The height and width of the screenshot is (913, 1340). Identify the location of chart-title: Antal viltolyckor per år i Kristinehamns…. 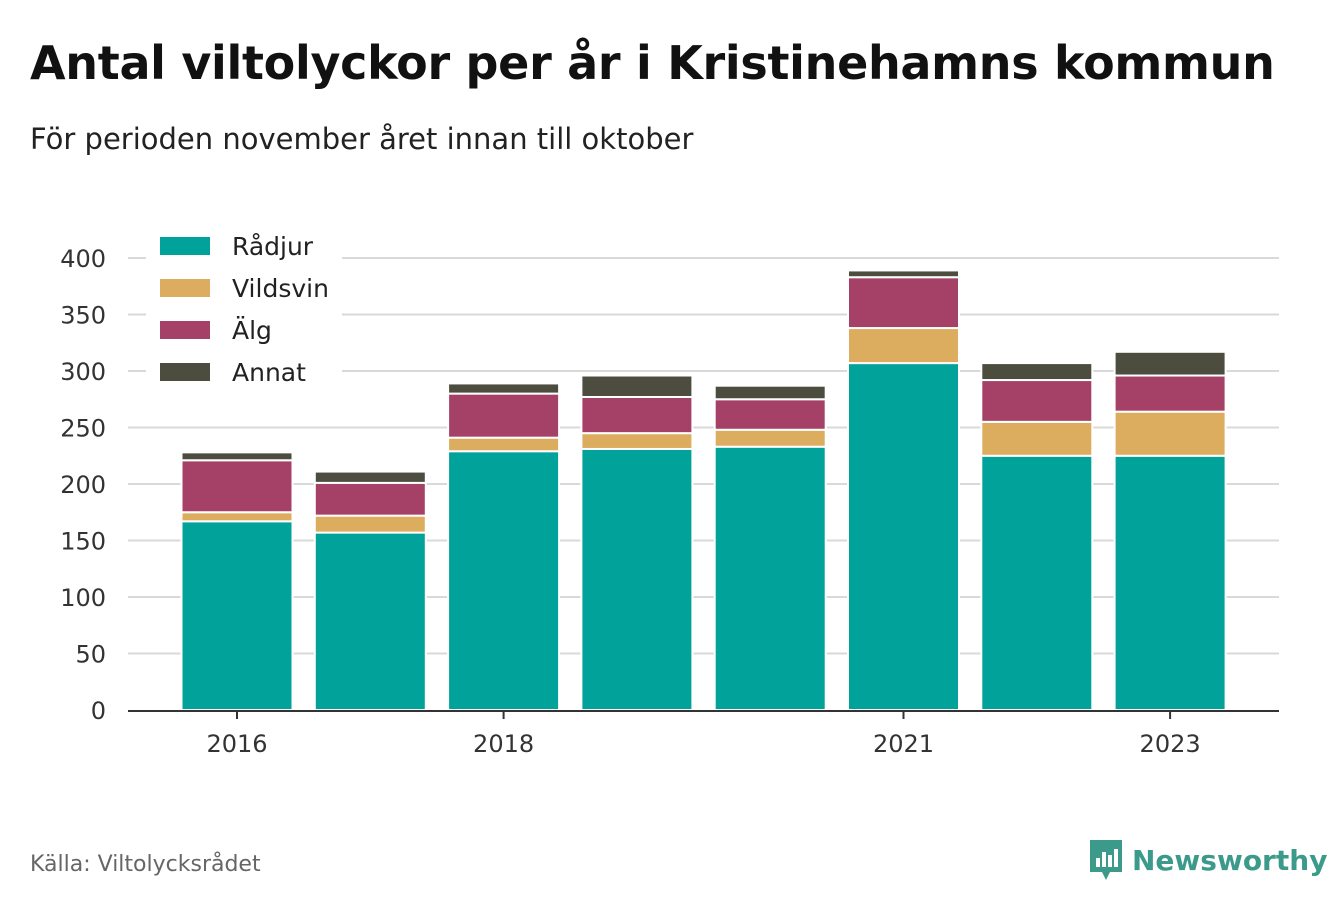
(652, 63).